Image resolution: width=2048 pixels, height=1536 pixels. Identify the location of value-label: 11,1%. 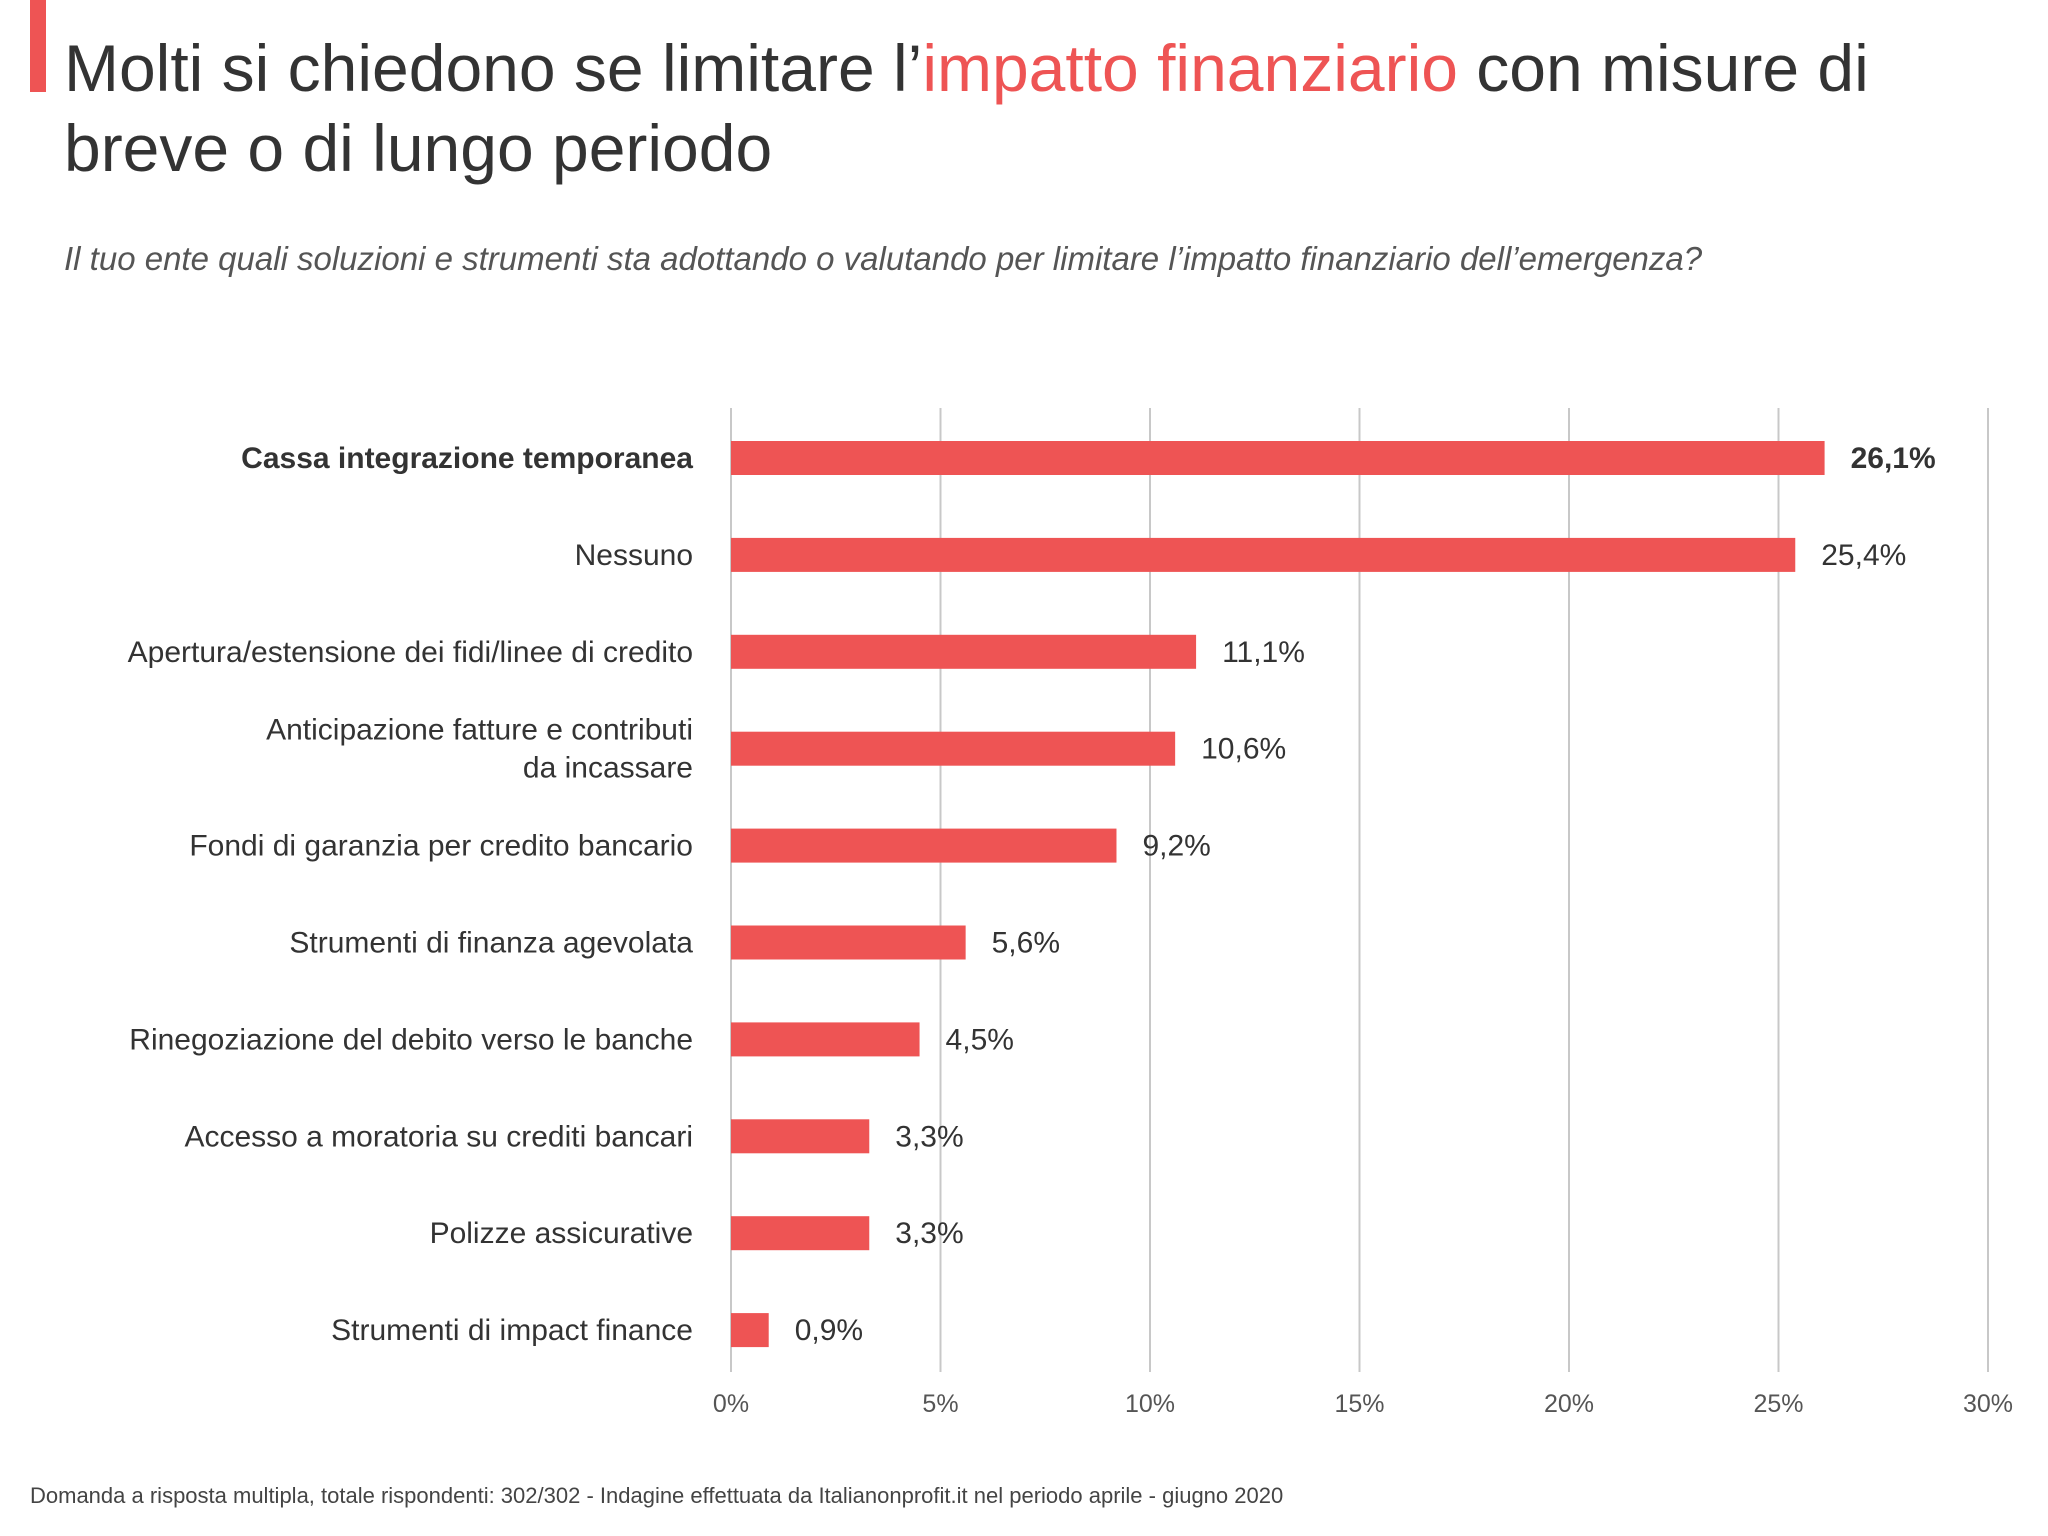
(1263, 652).